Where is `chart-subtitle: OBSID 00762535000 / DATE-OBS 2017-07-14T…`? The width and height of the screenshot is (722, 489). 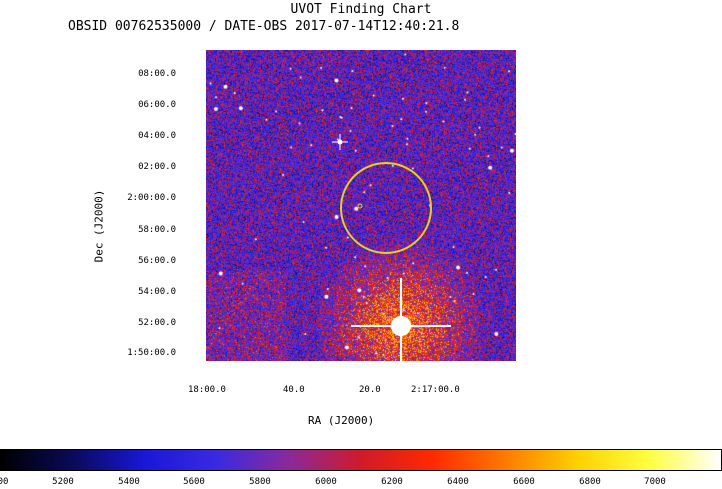 chart-subtitle: OBSID 00762535000 / DATE-OBS 2017-07-14T… is located at coordinates (264, 26).